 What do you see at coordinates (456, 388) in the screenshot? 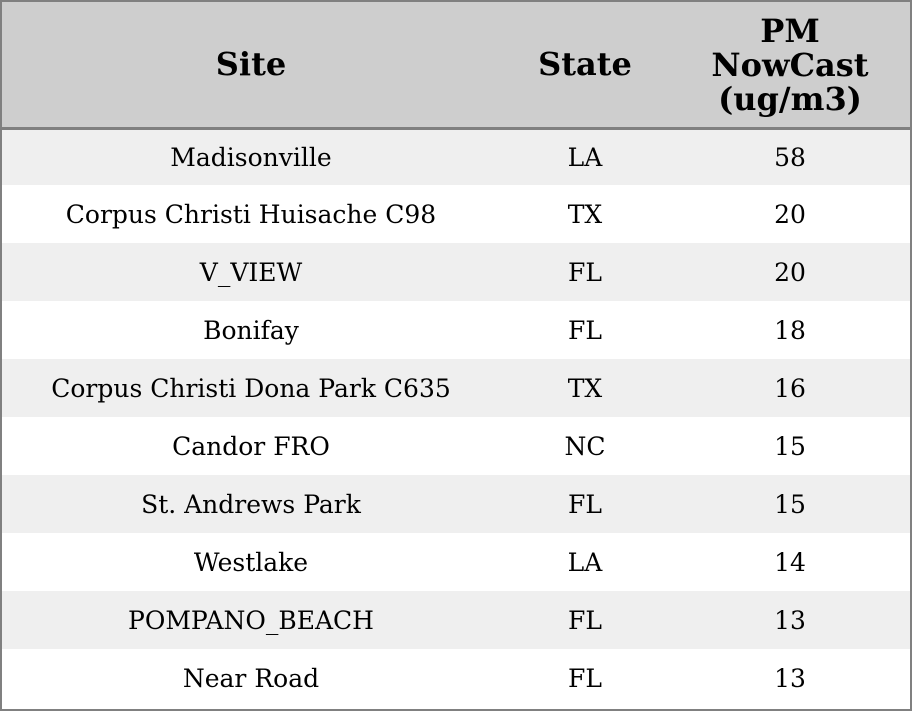
I see `table-row: Corpus Christi Dona Park C635 TX 16` at bounding box center [456, 388].